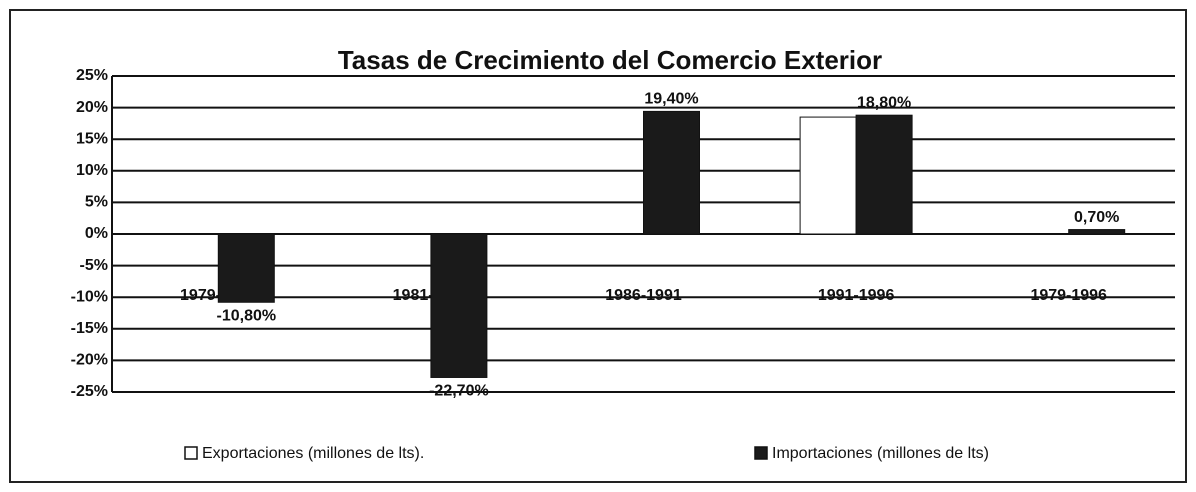  What do you see at coordinates (247, 315) in the screenshot?
I see `value-label: -10,80%` at bounding box center [247, 315].